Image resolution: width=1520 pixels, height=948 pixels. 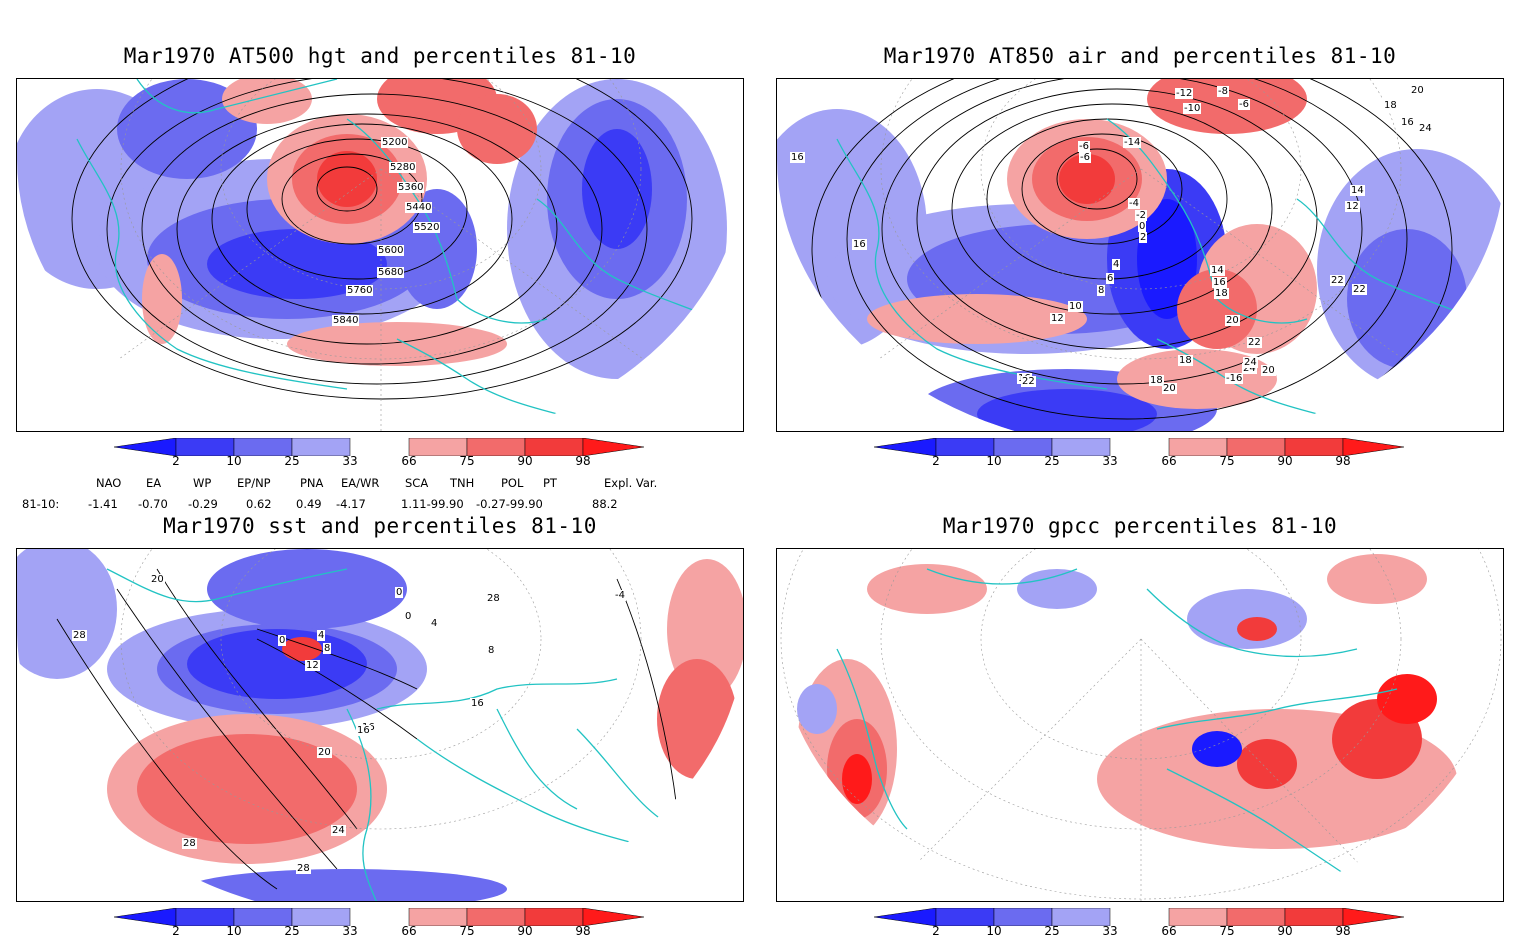 What do you see at coordinates (312, 483) in the screenshot?
I see `index-header: PNA` at bounding box center [312, 483].